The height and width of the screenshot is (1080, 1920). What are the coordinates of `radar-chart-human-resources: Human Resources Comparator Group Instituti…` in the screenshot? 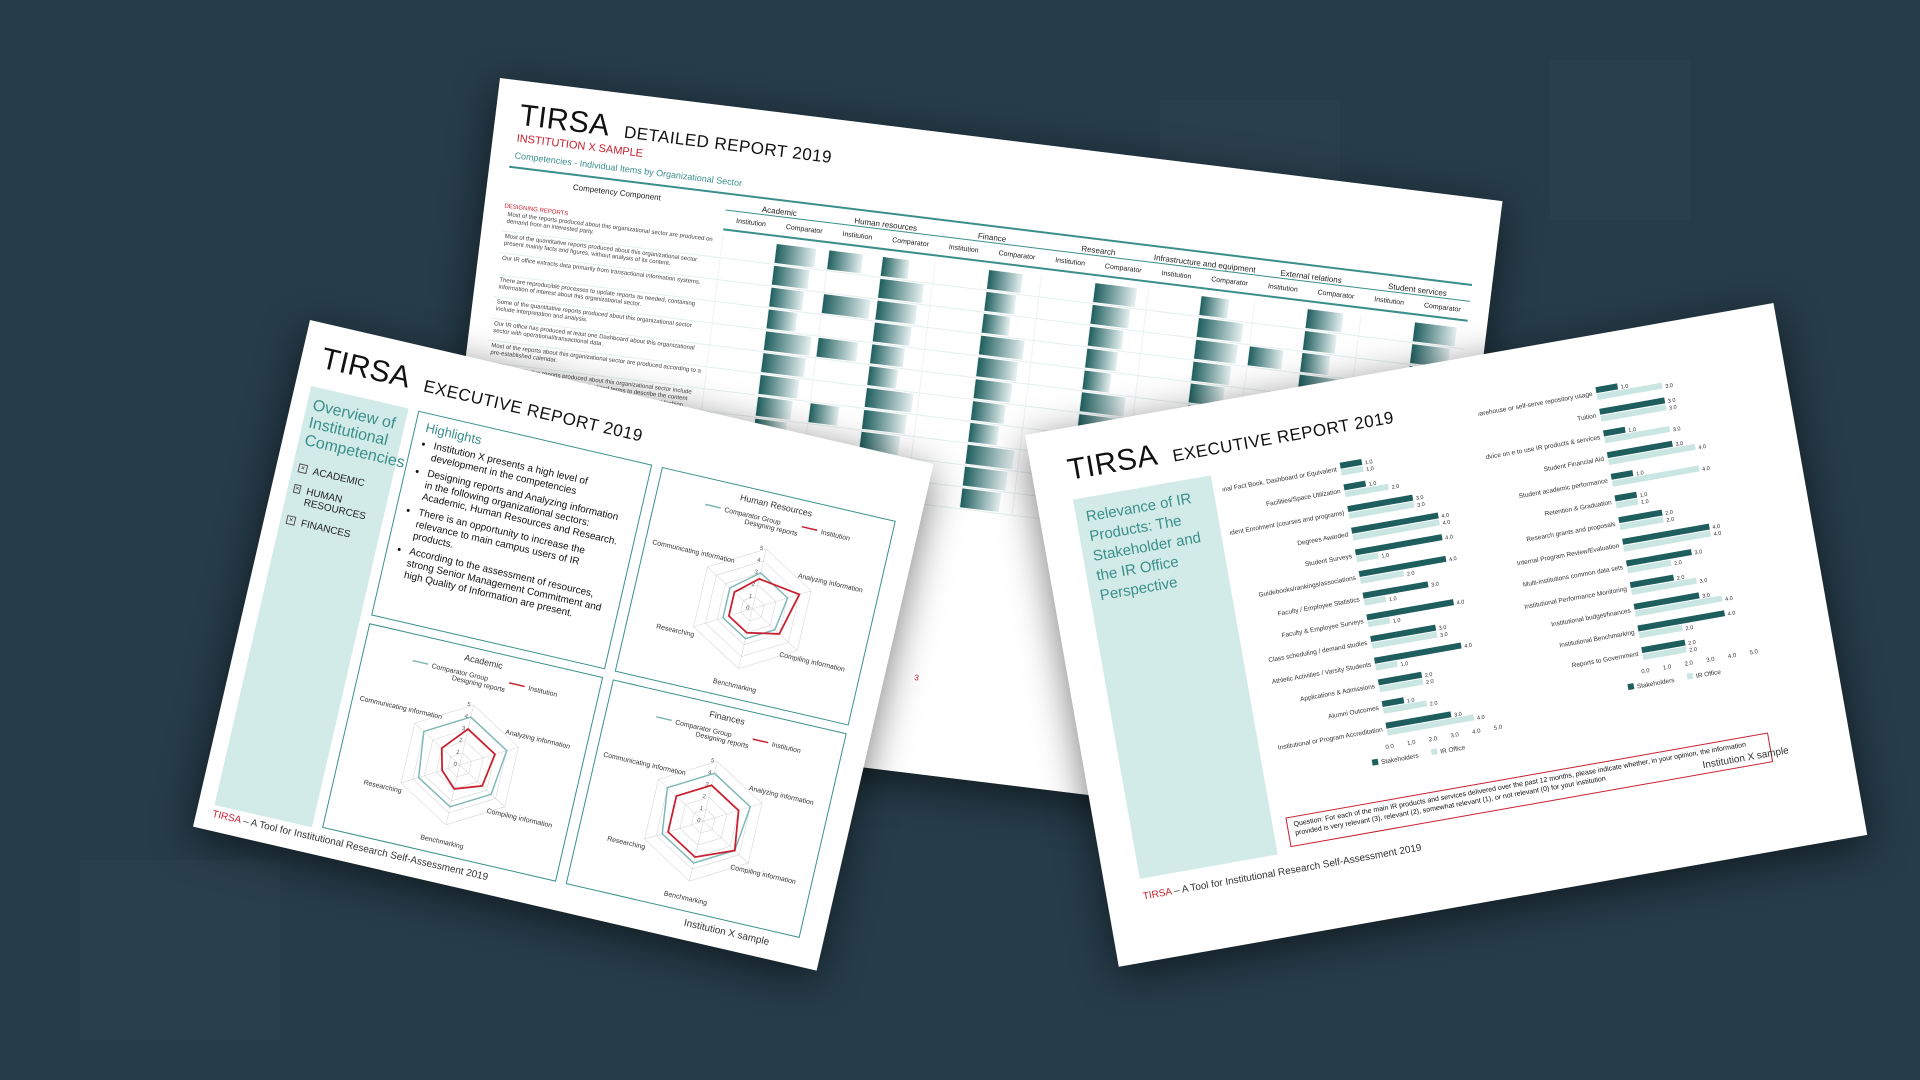 It's located at (755, 596).